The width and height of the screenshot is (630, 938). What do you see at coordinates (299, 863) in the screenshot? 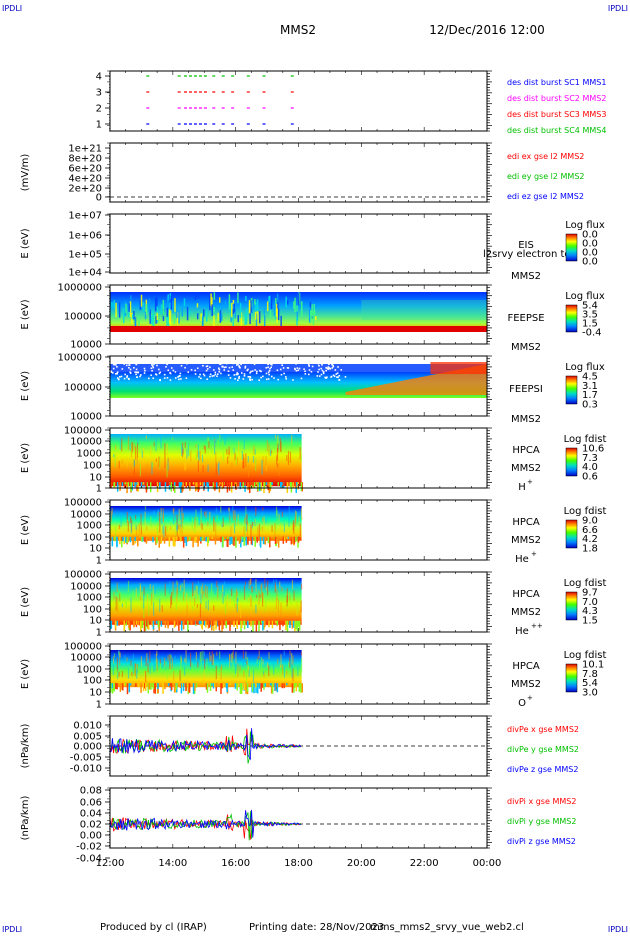
I see `x-axis: 12:00 14:00 16:00 18:00 20:00 22:00 00:00` at bounding box center [299, 863].